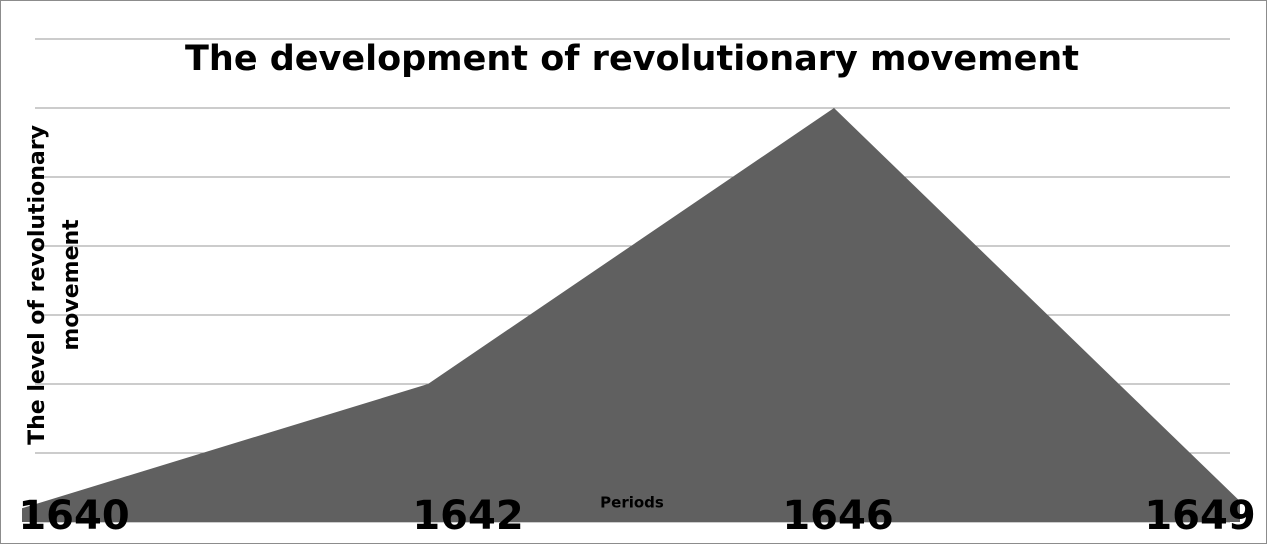 The image size is (1267, 544). What do you see at coordinates (1199, 516) in the screenshot?
I see `x-tick-label: 1649` at bounding box center [1199, 516].